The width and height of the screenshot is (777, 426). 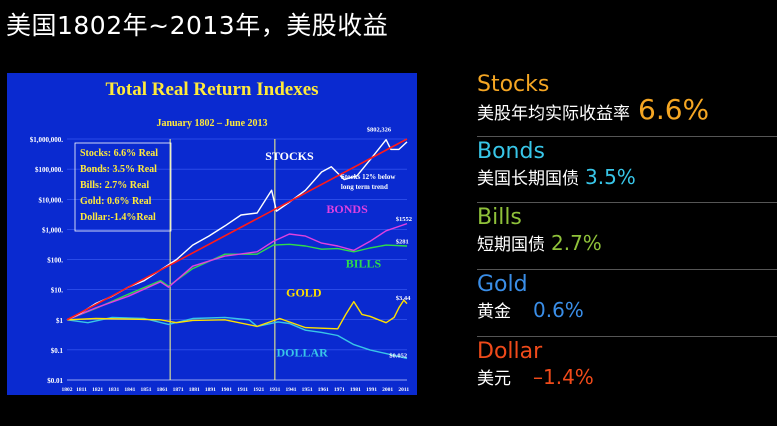 What do you see at coordinates (576, 243) in the screenshot?
I see `legend-return-value: 2.7%` at bounding box center [576, 243].